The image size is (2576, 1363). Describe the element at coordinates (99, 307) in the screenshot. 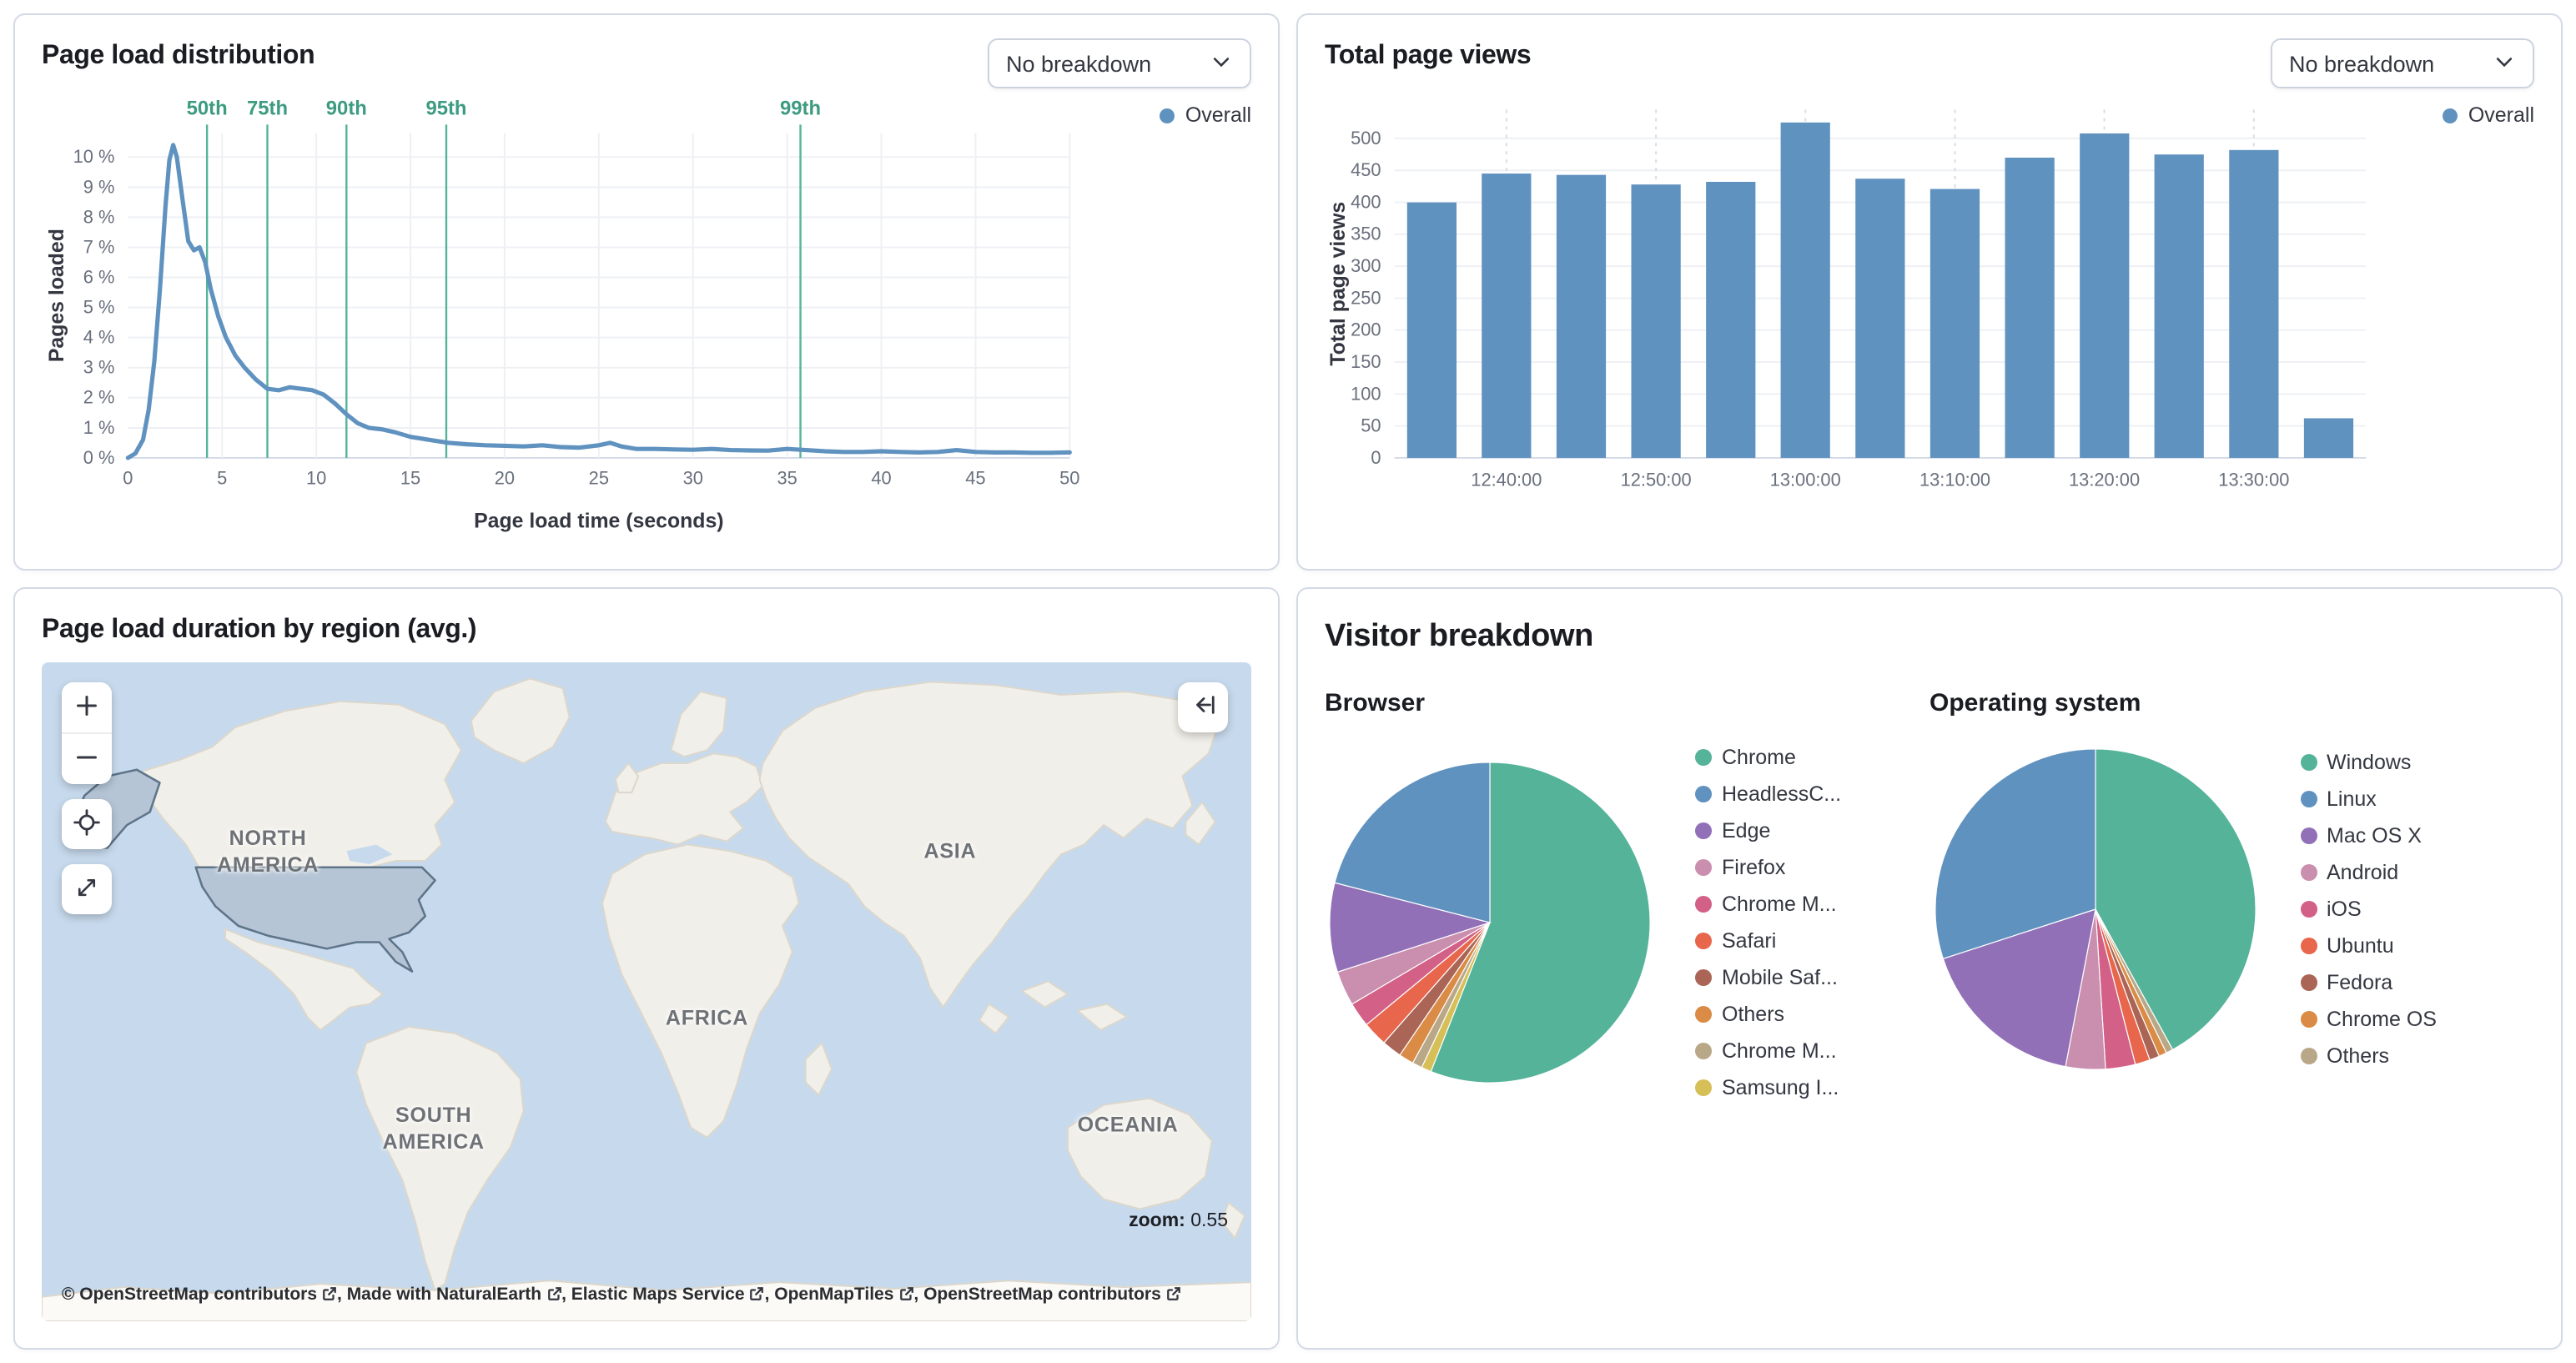

I see `svg-text: 5 %` at that location.